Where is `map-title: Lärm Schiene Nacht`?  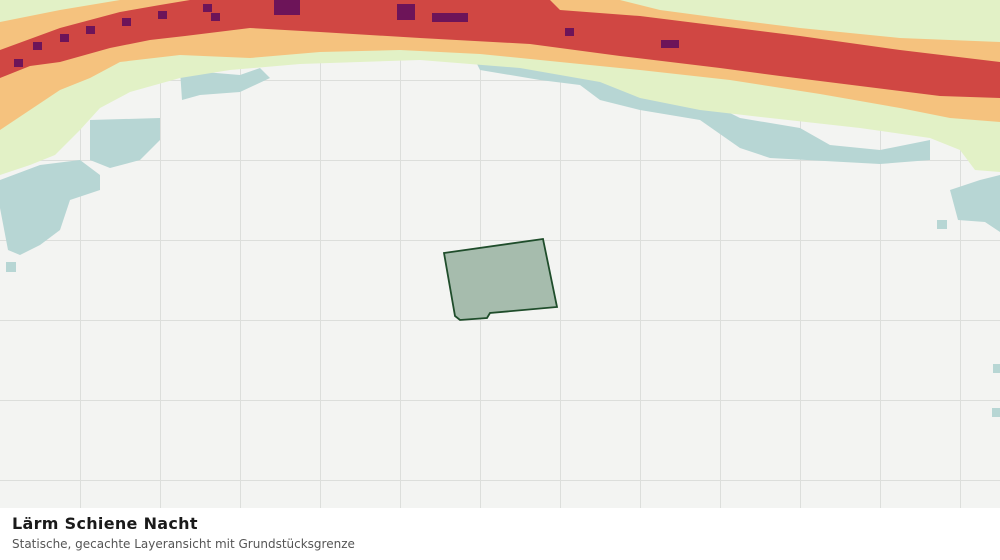 map-title: Lärm Schiene Nacht is located at coordinates (105, 523).